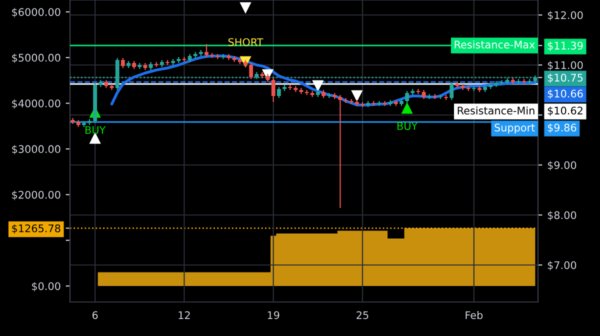 The height and width of the screenshot is (336, 600). Describe the element at coordinates (562, 215) in the screenshot. I see `y-tick-label: $8.00` at that location.